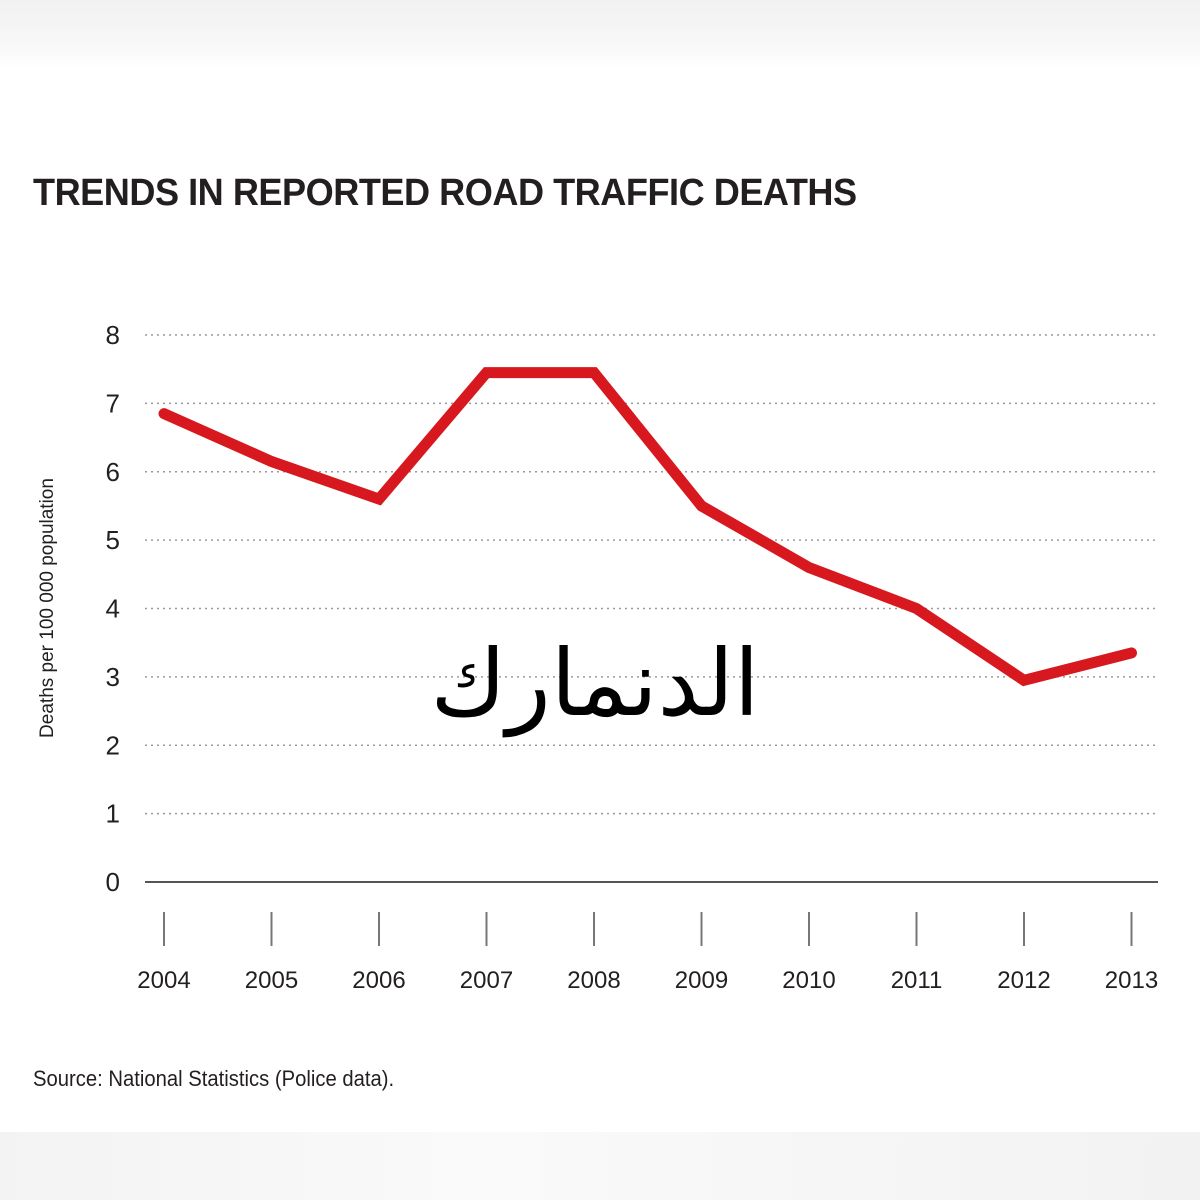 This screenshot has width=1200, height=1200. Describe the element at coordinates (445, 193) in the screenshot. I see `chart-title: TRENDS IN REPORTED ROAD TRAFFIC DEATHS` at that location.